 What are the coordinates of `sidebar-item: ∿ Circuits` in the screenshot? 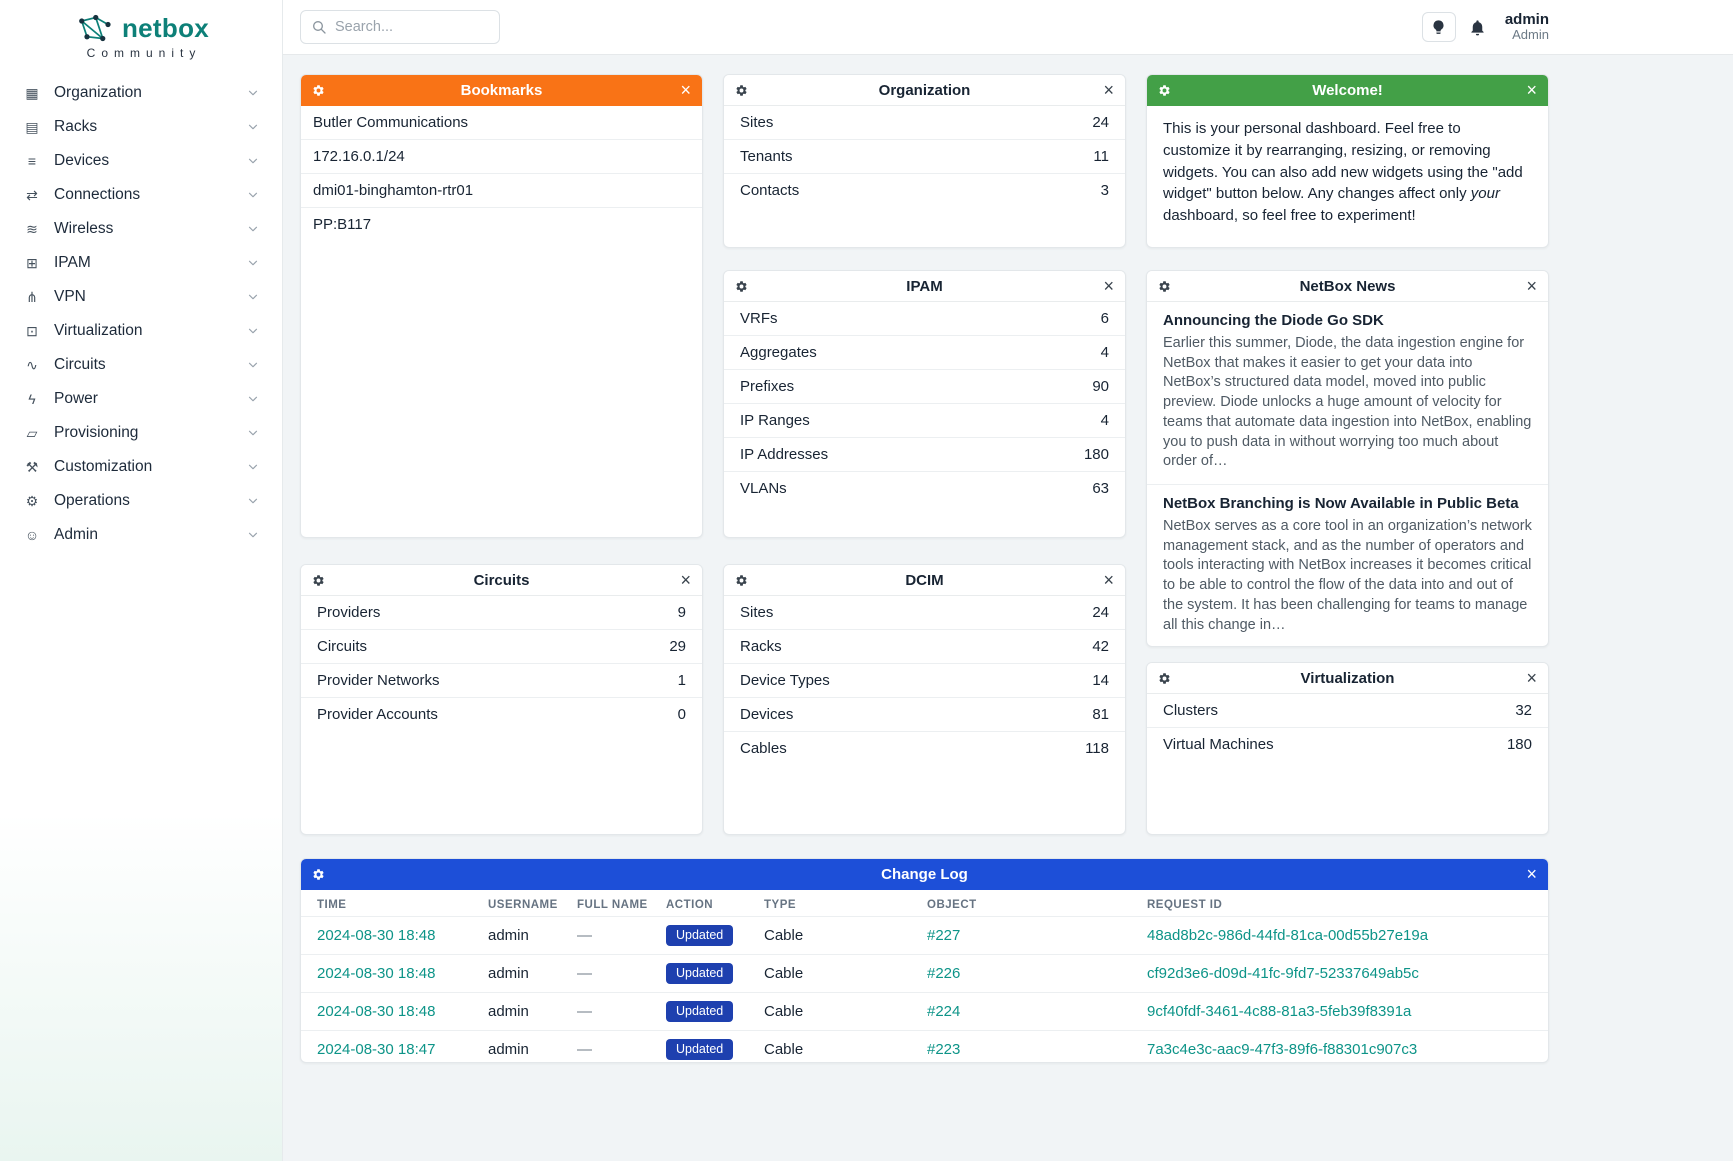 It's located at (141, 365).